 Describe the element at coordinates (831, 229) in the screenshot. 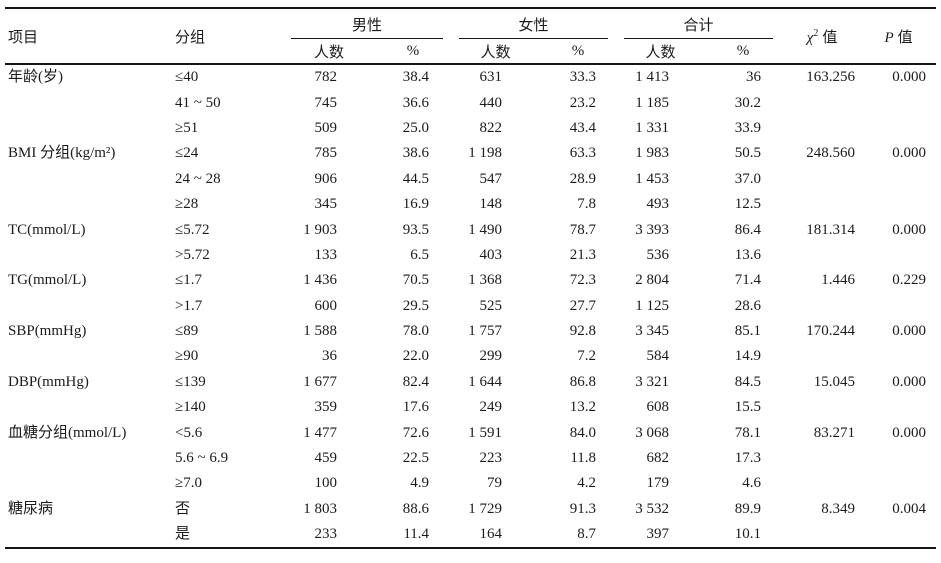

I see `cell-chi-square-value: 181.314` at that location.